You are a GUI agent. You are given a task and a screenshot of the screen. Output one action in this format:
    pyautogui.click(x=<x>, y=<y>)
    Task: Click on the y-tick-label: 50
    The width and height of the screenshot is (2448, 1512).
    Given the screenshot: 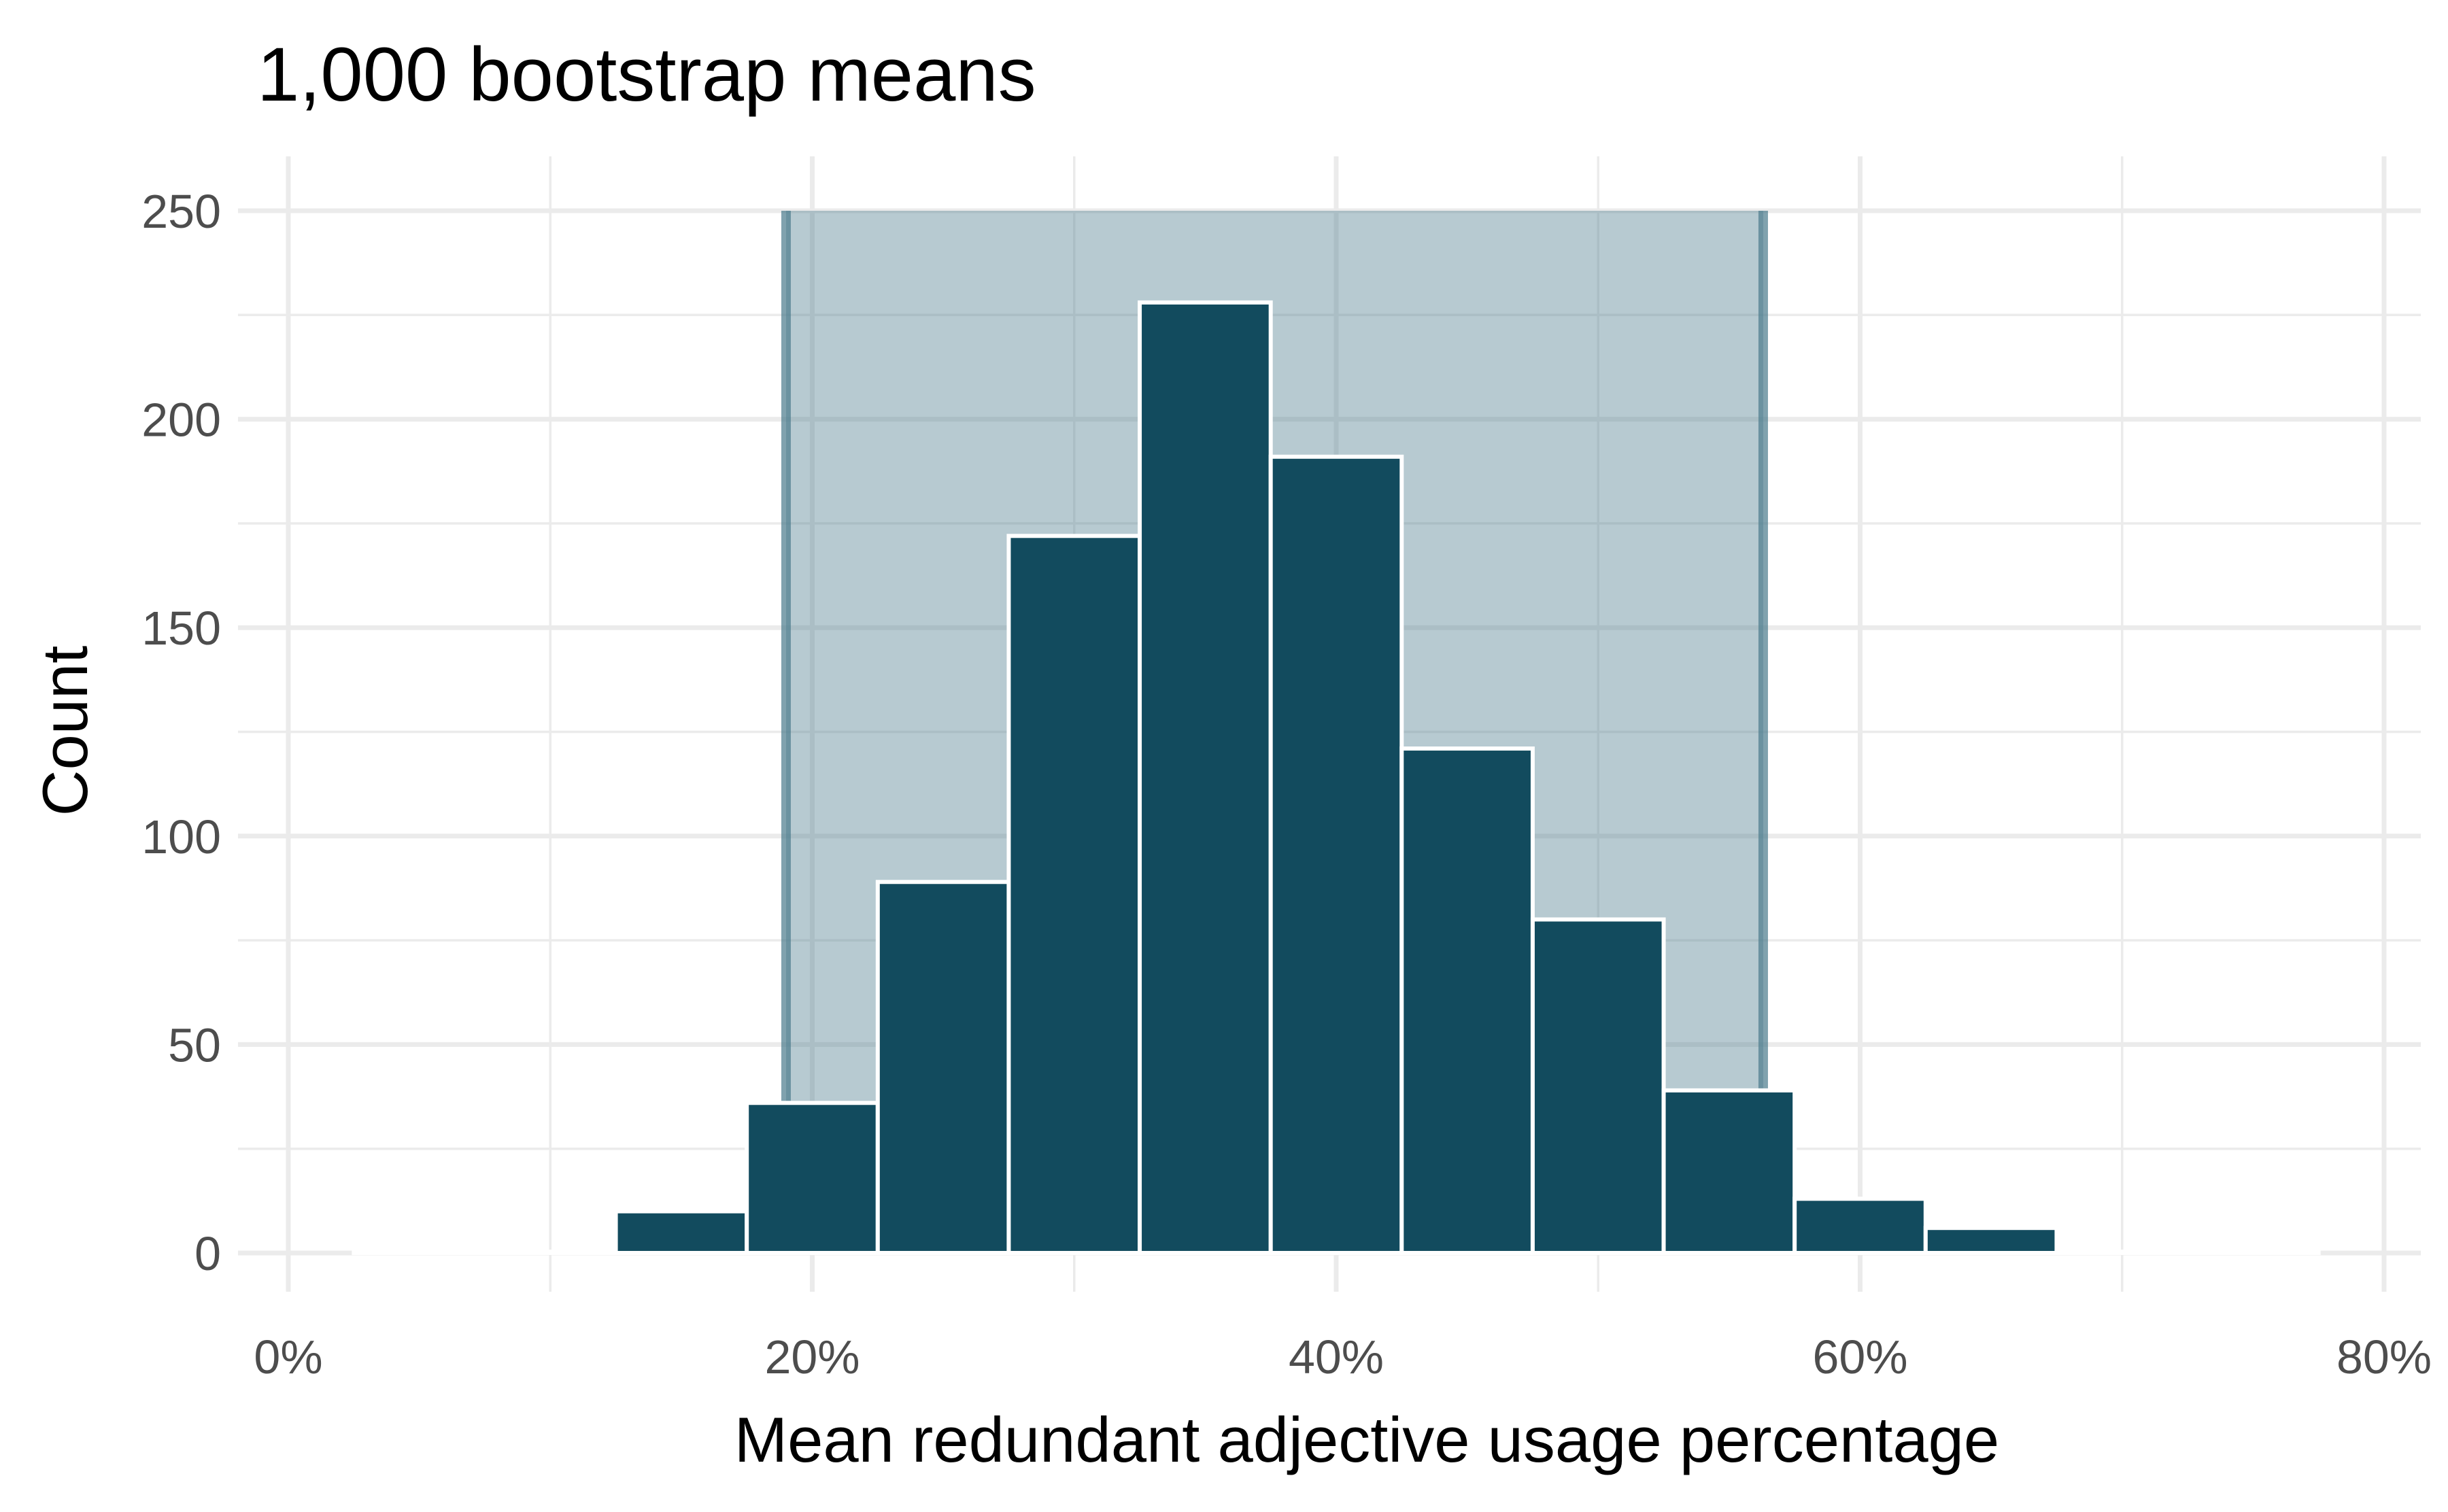 What is the action you would take?
    pyautogui.click(x=195, y=1044)
    